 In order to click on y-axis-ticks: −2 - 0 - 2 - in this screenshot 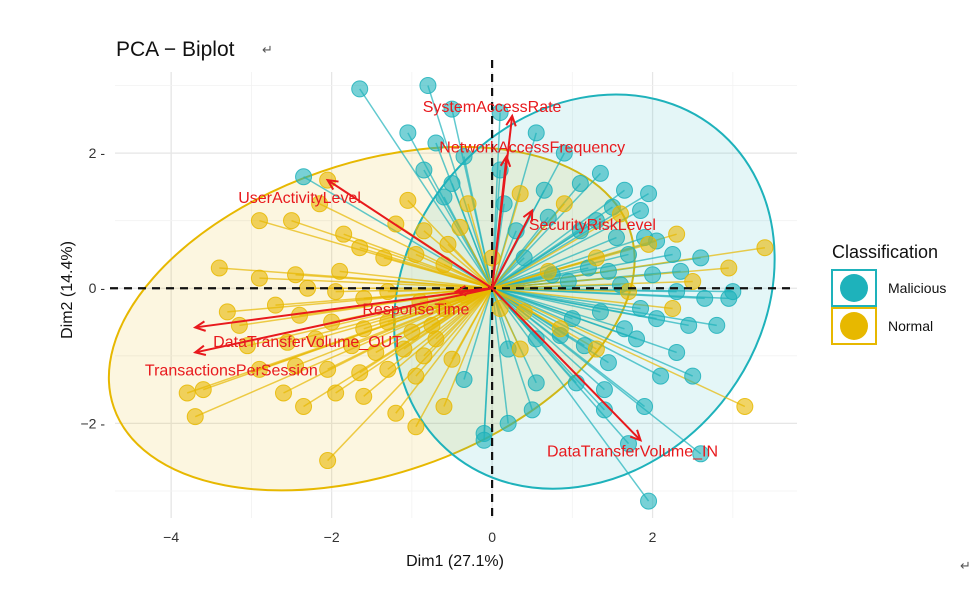, I will do `click(92, 288)`.